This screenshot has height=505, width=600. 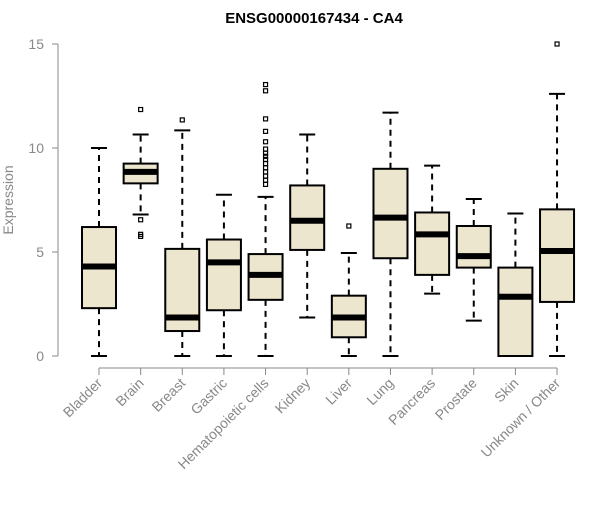 I want to click on x-tick-label: Unknown / Other, so click(x=521, y=418).